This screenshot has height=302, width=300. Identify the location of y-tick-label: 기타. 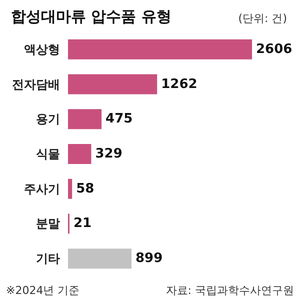
(48, 259).